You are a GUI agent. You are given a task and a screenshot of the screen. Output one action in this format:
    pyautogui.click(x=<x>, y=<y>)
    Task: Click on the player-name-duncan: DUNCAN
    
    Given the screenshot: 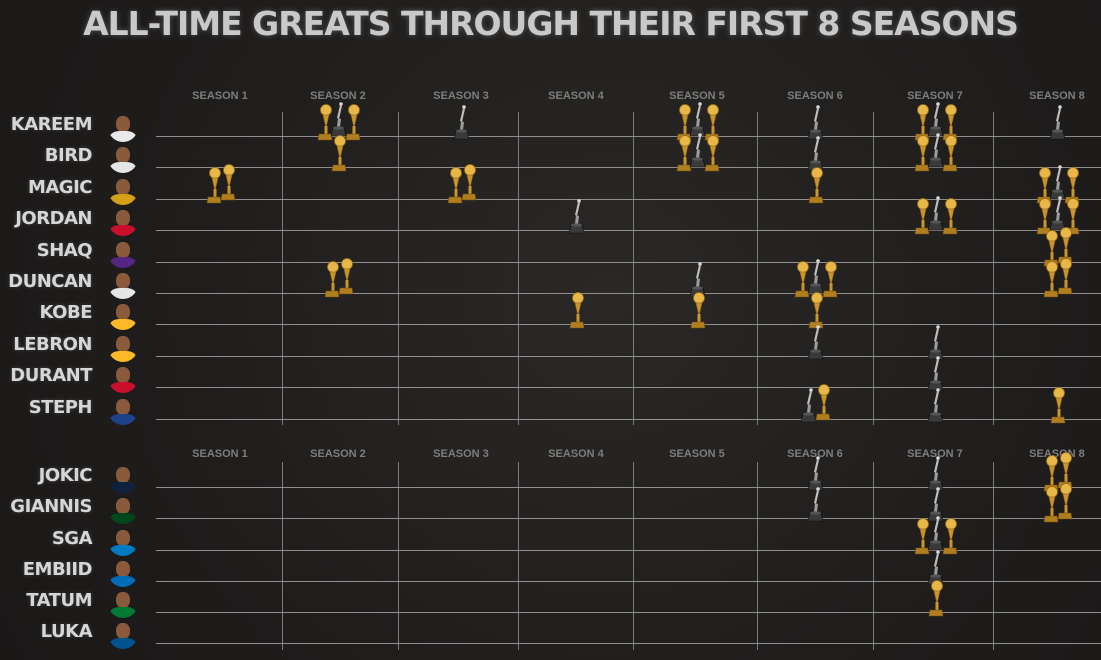 What is the action you would take?
    pyautogui.click(x=50, y=281)
    